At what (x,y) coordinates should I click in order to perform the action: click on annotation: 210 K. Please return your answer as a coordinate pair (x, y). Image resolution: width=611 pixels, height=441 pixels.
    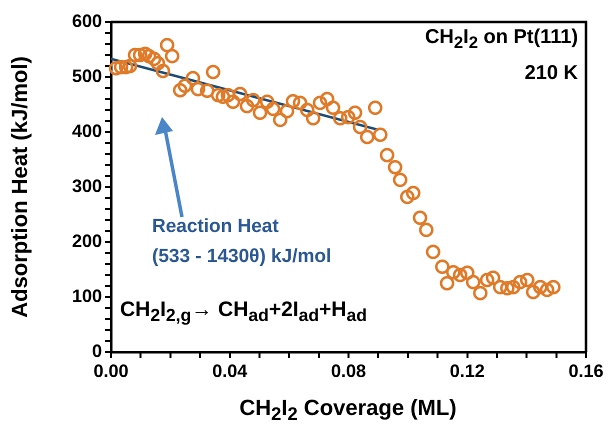
    Looking at the image, I should click on (551, 73).